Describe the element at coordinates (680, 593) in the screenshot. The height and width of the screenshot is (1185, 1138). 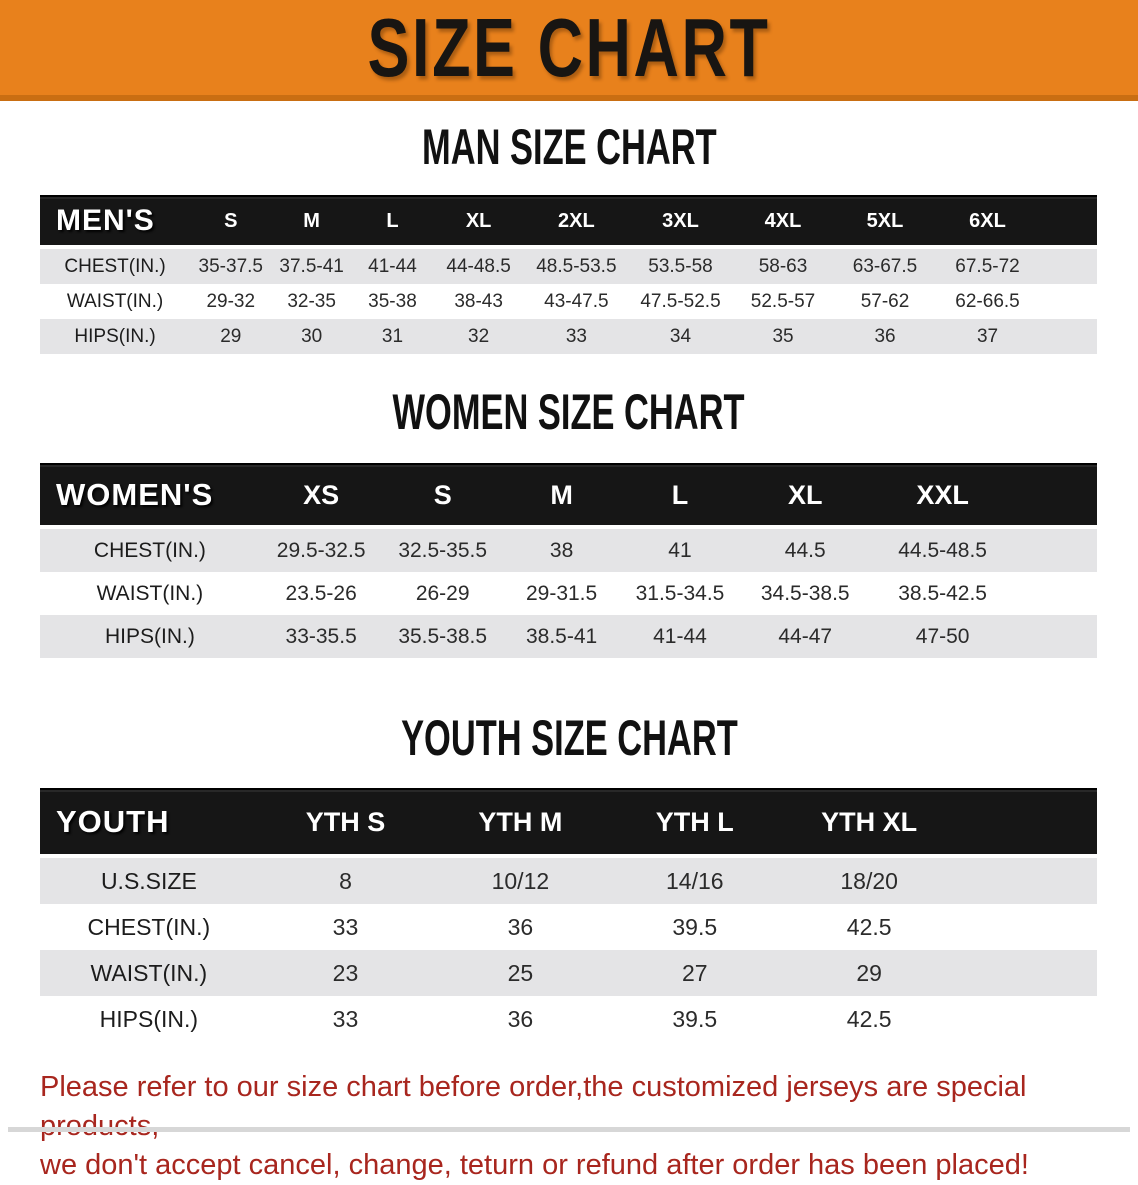
I see `size-cell: 31.5-34.5` at that location.